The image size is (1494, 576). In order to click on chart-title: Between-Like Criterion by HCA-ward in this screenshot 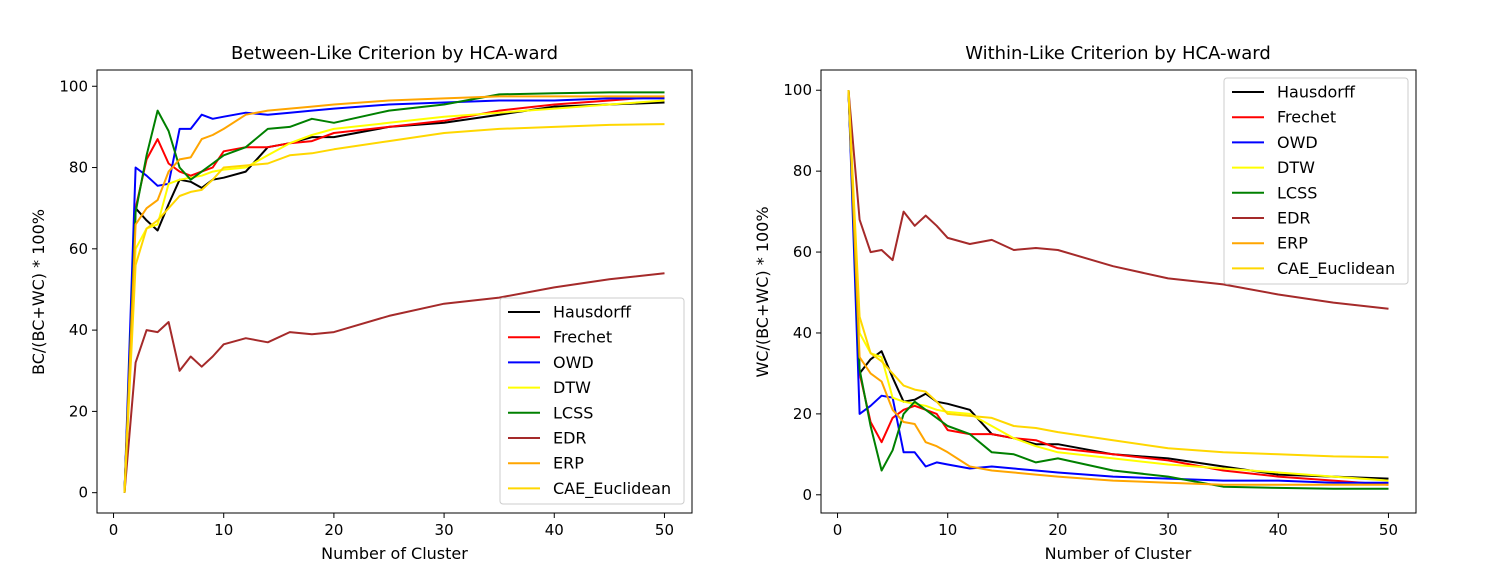, I will do `click(394, 53)`.